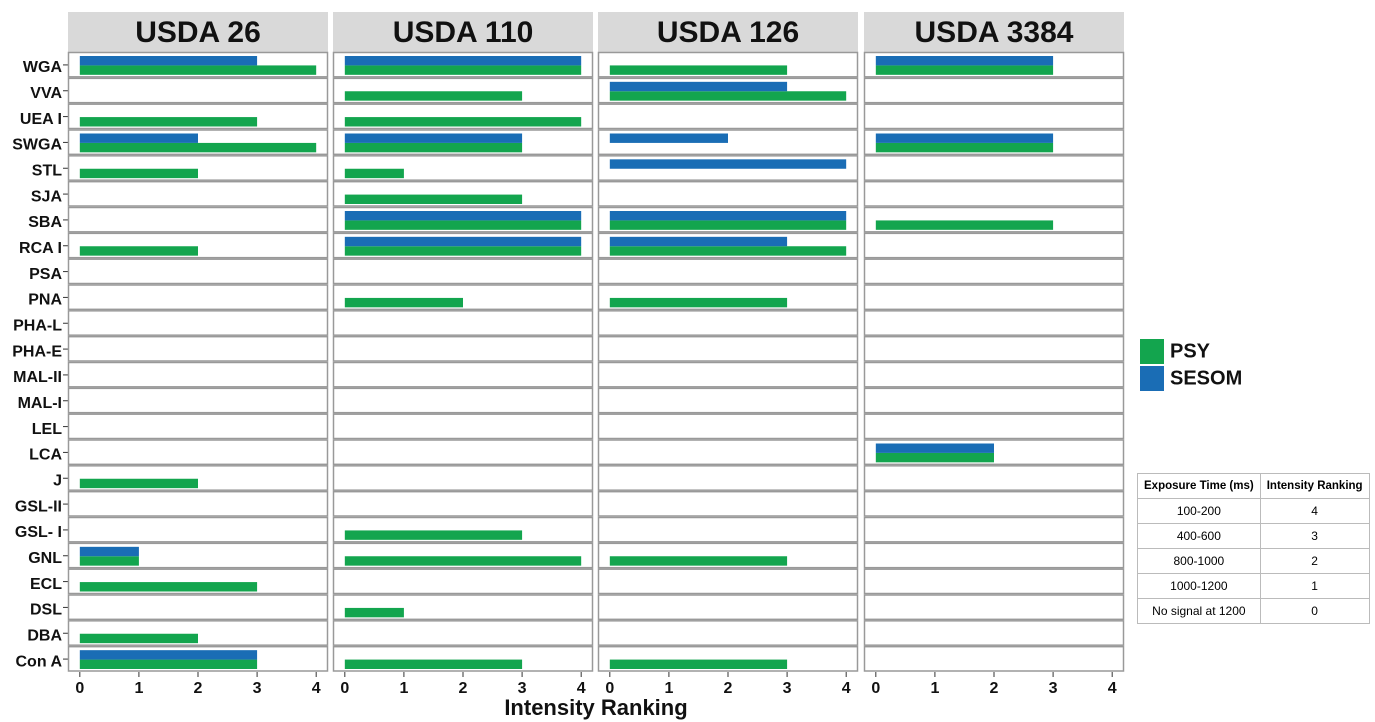  What do you see at coordinates (47, 429) in the screenshot?
I see `y-tick-label: LEL` at bounding box center [47, 429].